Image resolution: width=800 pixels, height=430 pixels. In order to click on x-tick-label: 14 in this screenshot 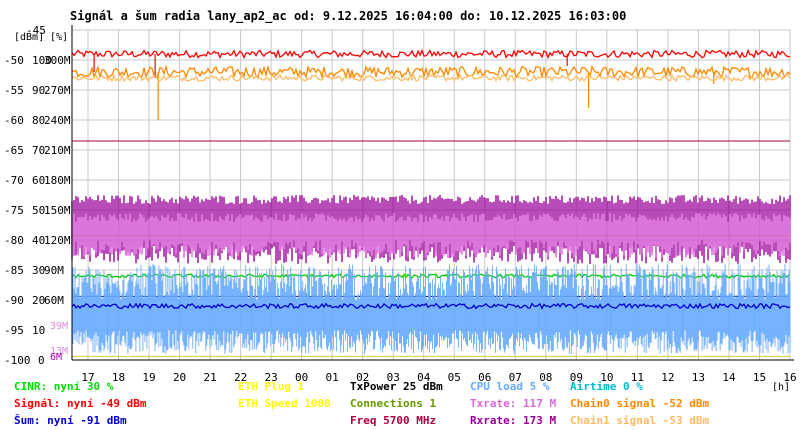, I will do `click(729, 377)`.